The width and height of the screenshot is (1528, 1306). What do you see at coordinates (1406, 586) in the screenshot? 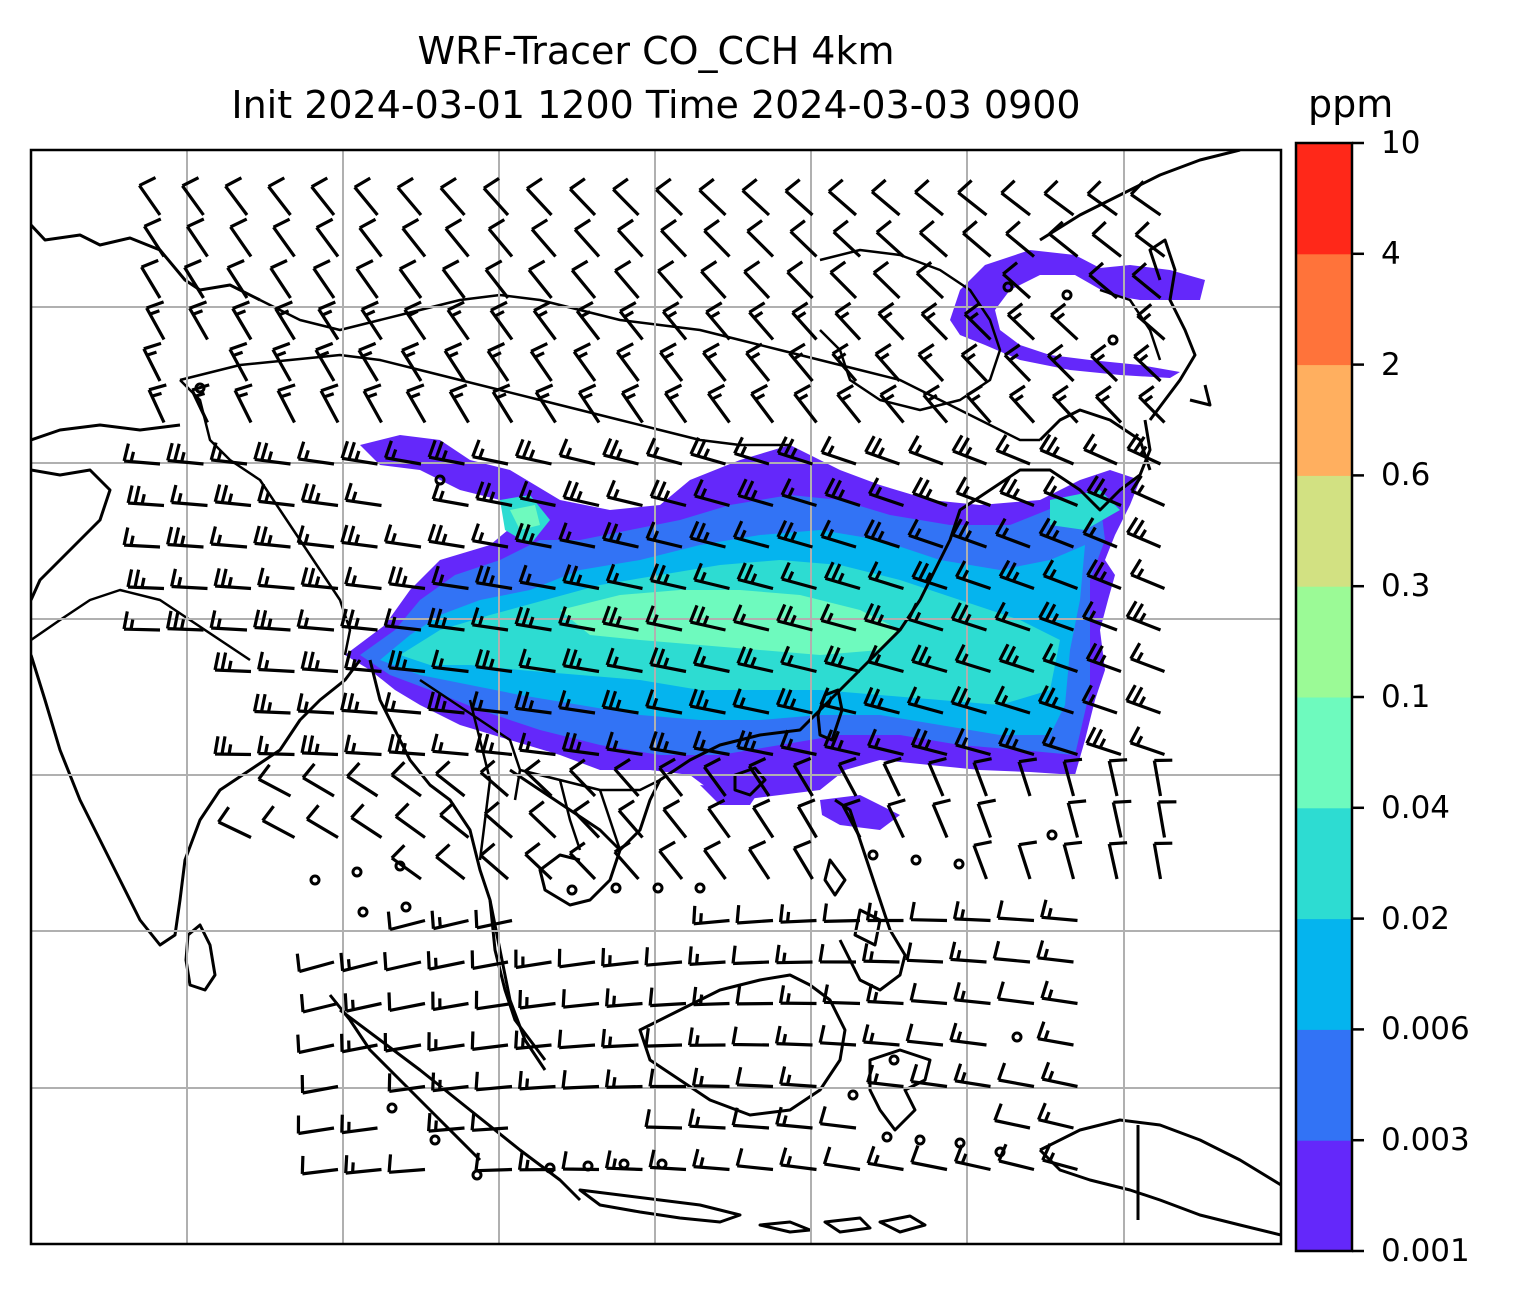
I see `colorbar-tick-label: 0.3` at bounding box center [1406, 586].